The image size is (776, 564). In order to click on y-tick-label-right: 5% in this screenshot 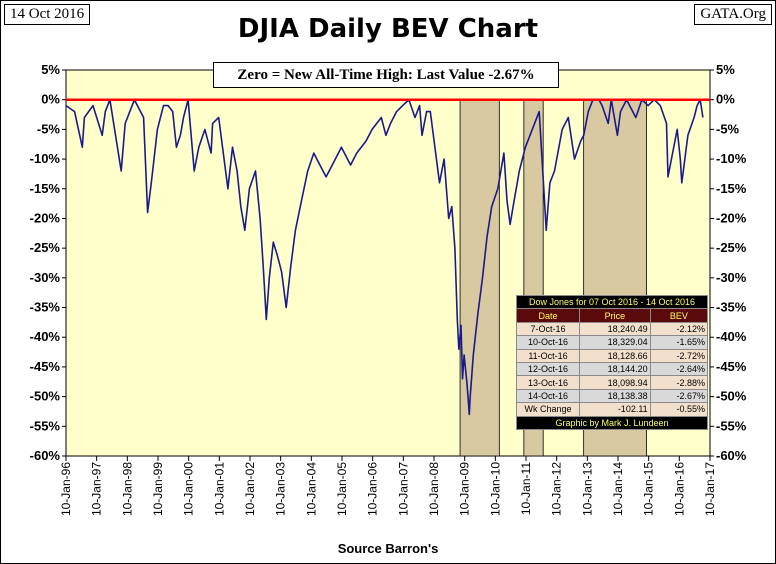, I will do `click(725, 69)`.